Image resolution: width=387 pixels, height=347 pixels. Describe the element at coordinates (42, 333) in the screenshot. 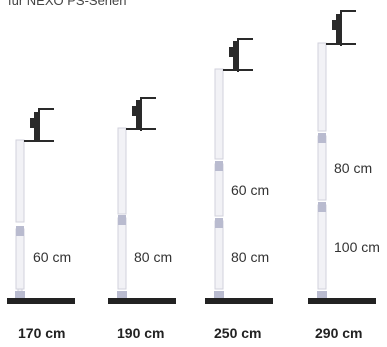

I see `total-height-label: 170 cm` at that location.